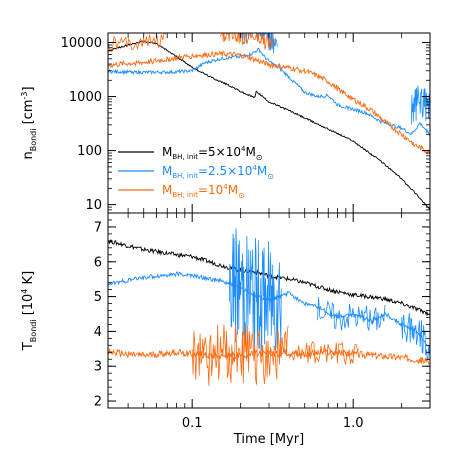 The image size is (458, 458). Describe the element at coordinates (98, 332) in the screenshot. I see `ytick-label: 4` at that location.